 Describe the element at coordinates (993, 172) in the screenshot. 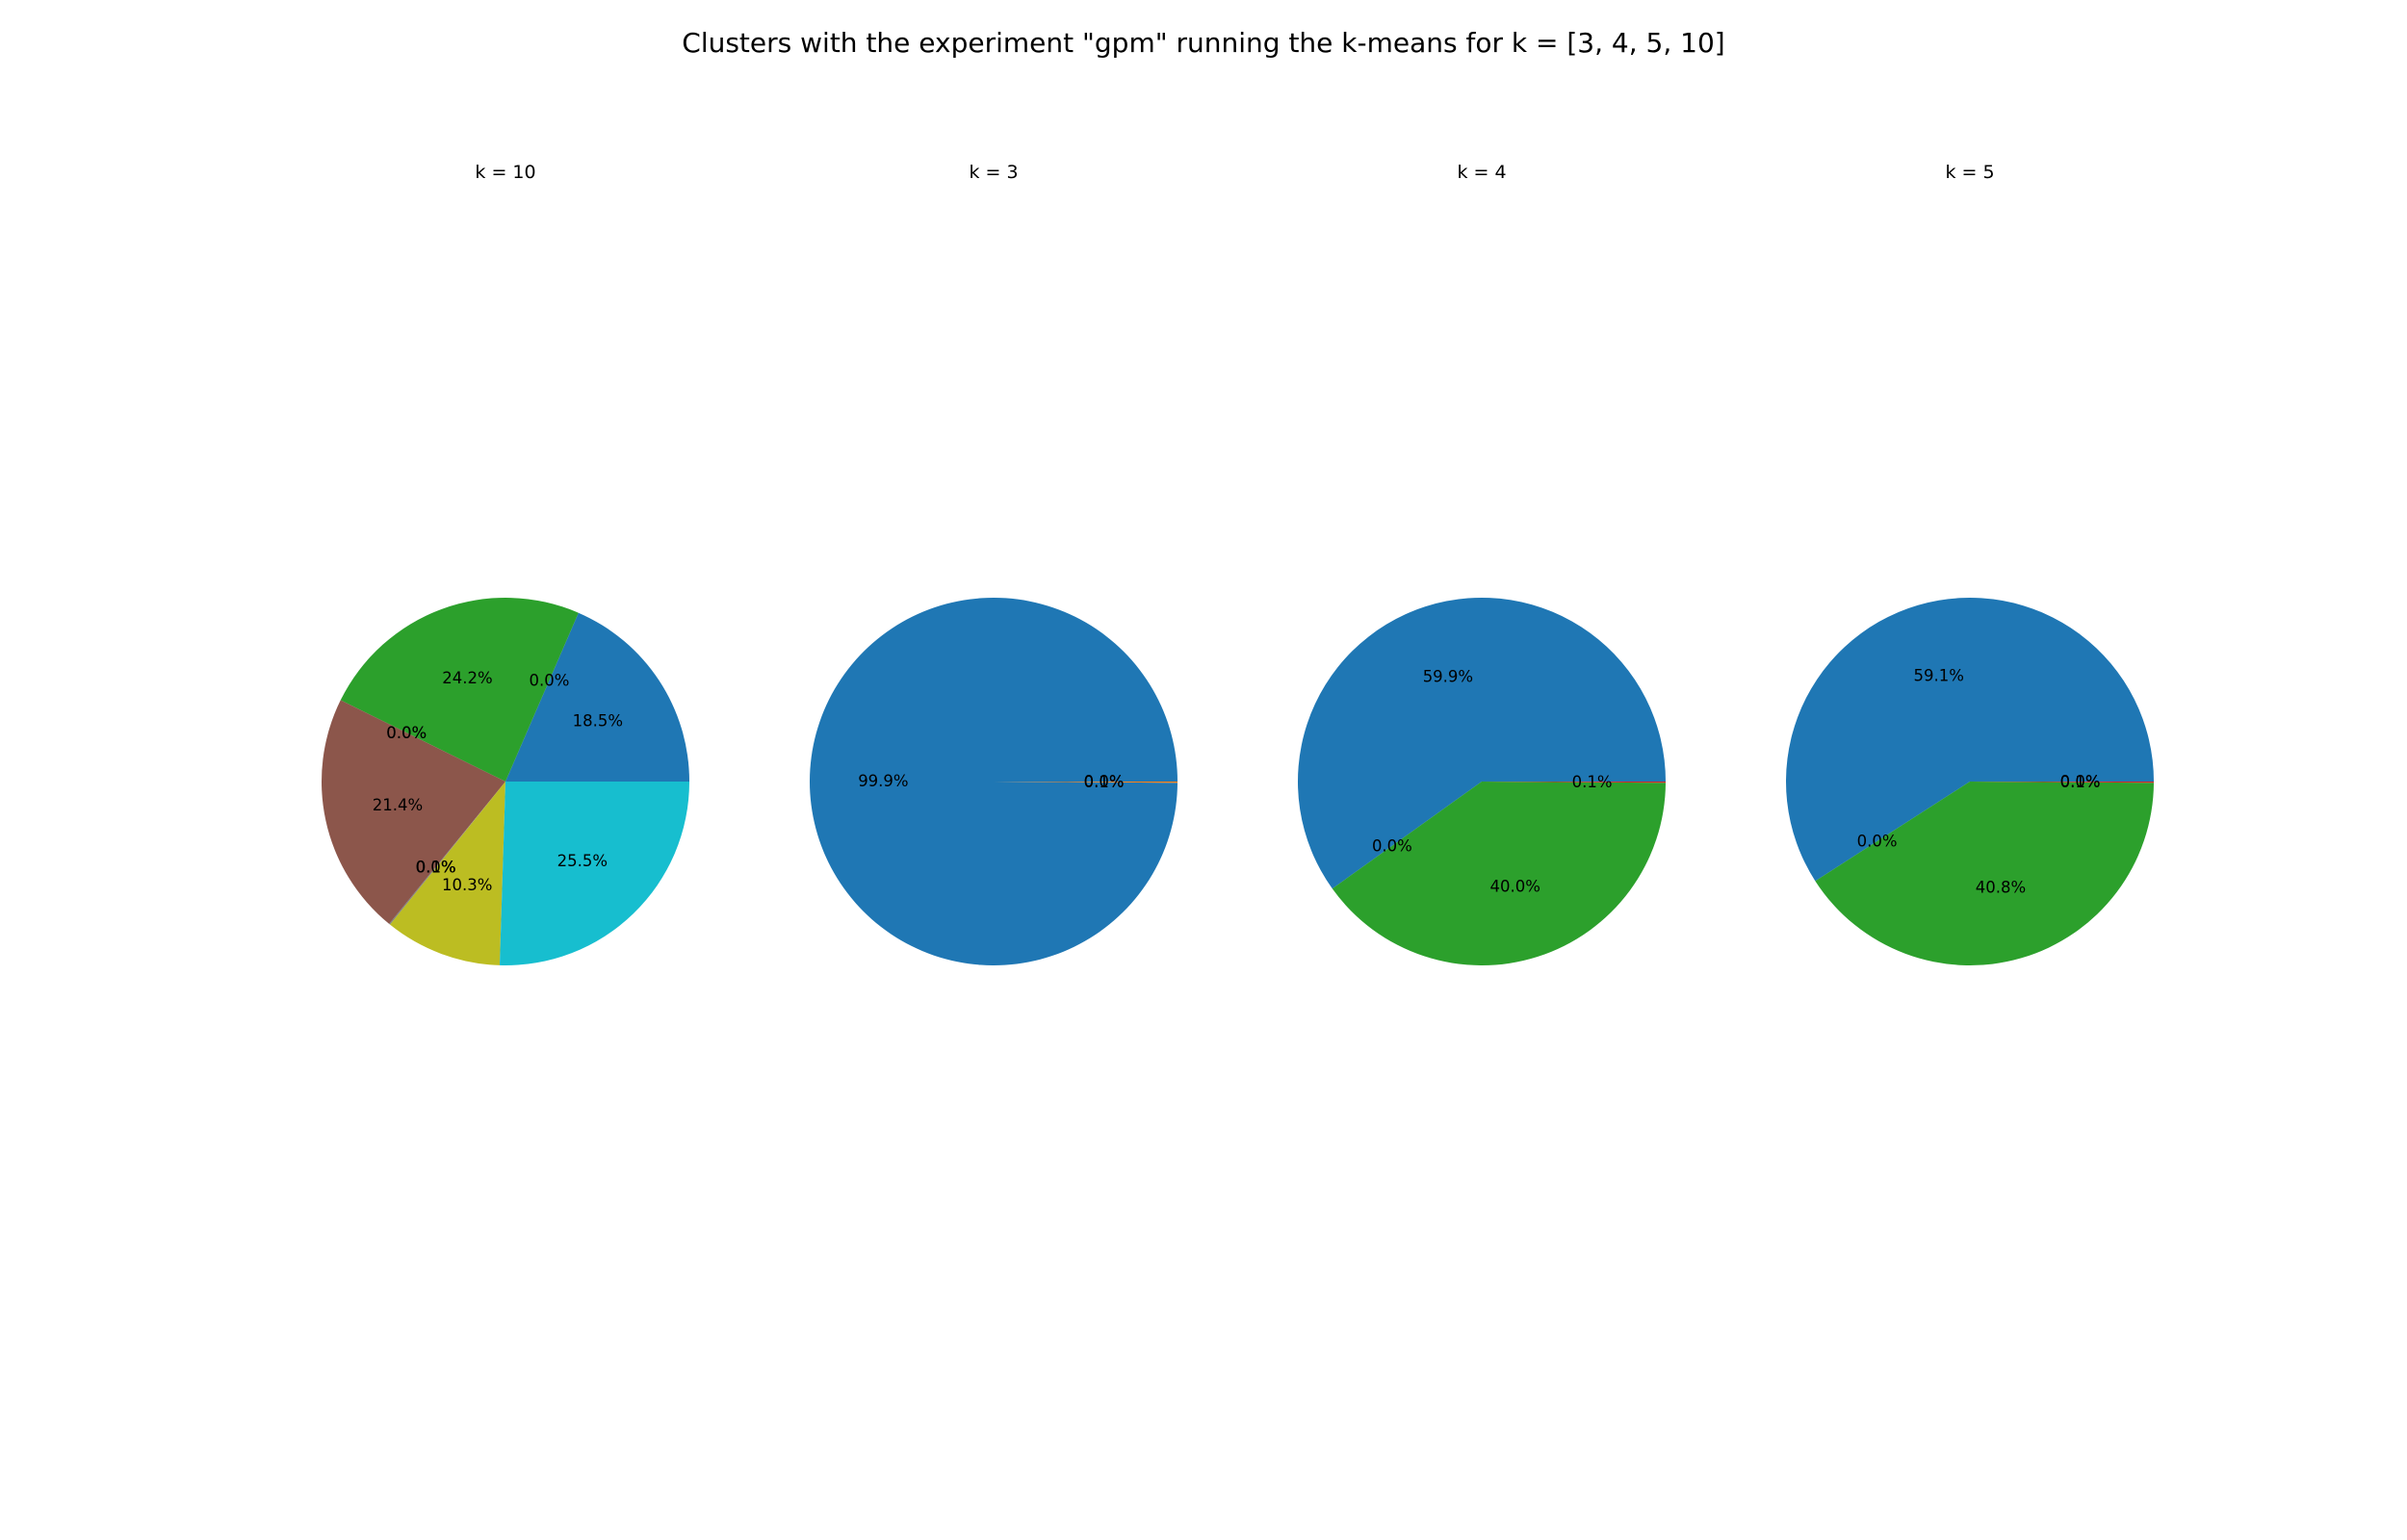

I see `pie-title-k3: k = 3` at that location.